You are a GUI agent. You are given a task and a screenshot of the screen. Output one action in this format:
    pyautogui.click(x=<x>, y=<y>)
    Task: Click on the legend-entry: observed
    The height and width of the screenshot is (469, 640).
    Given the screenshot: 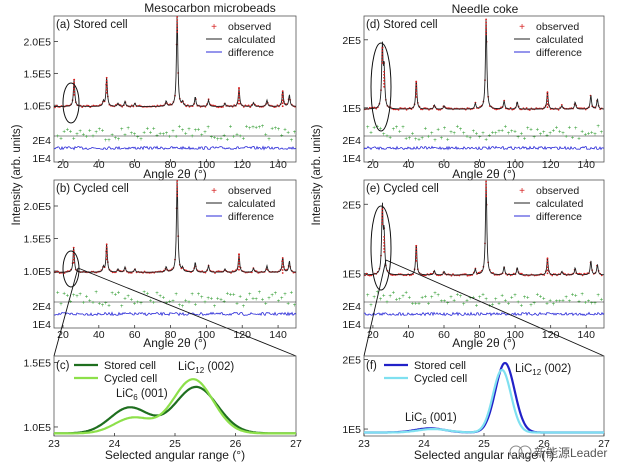 What is the action you would take?
    pyautogui.click(x=557, y=27)
    